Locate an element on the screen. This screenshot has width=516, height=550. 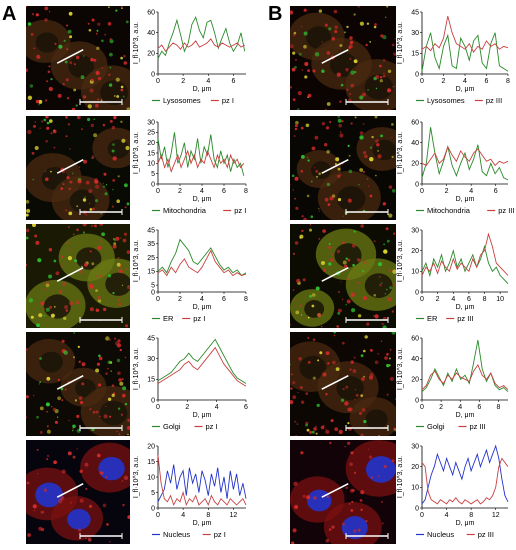
x-tick-label: 6 is located at coordinates (479, 407).